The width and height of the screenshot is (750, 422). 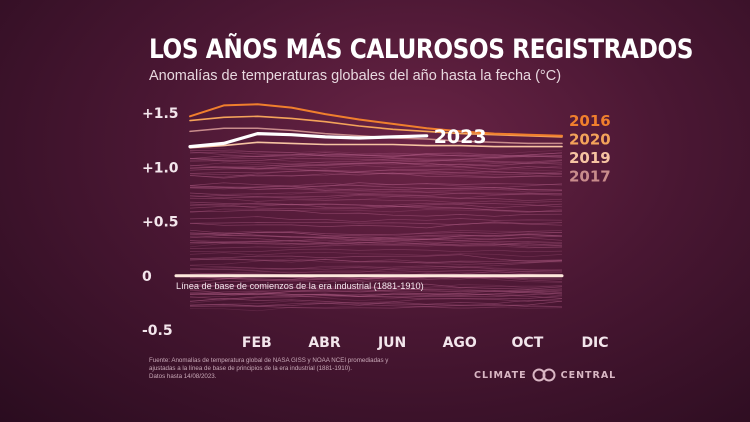 I want to click on highlight-series, so click(x=375, y=126).